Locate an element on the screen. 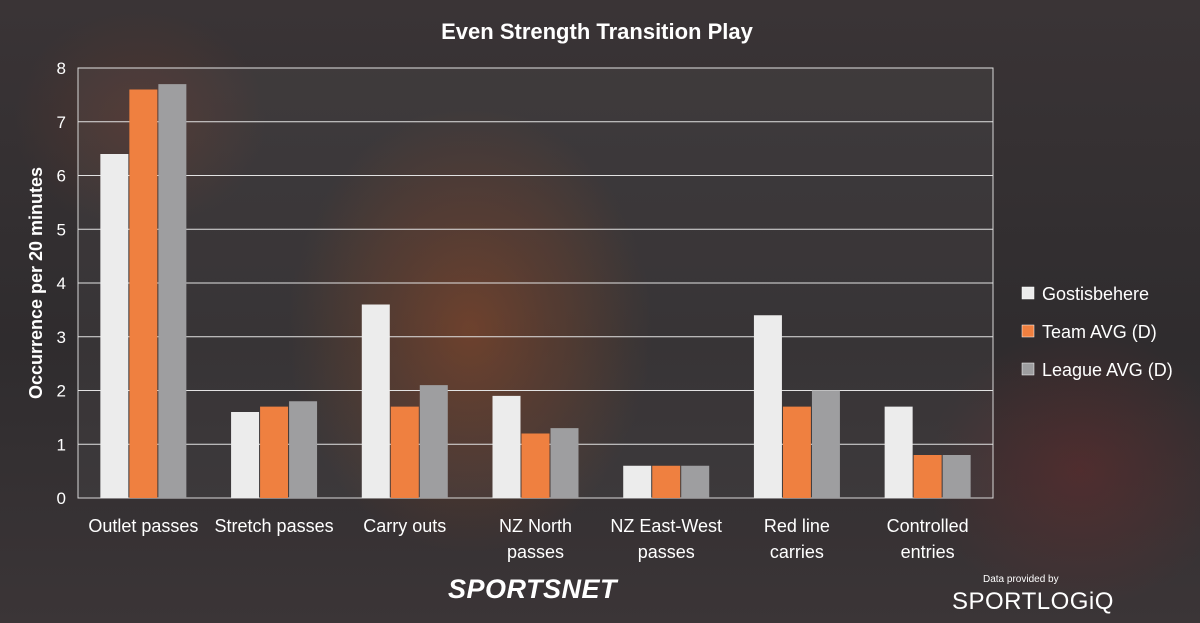 The height and width of the screenshot is (623, 1200). y-tick-label: 7 is located at coordinates (61, 122).